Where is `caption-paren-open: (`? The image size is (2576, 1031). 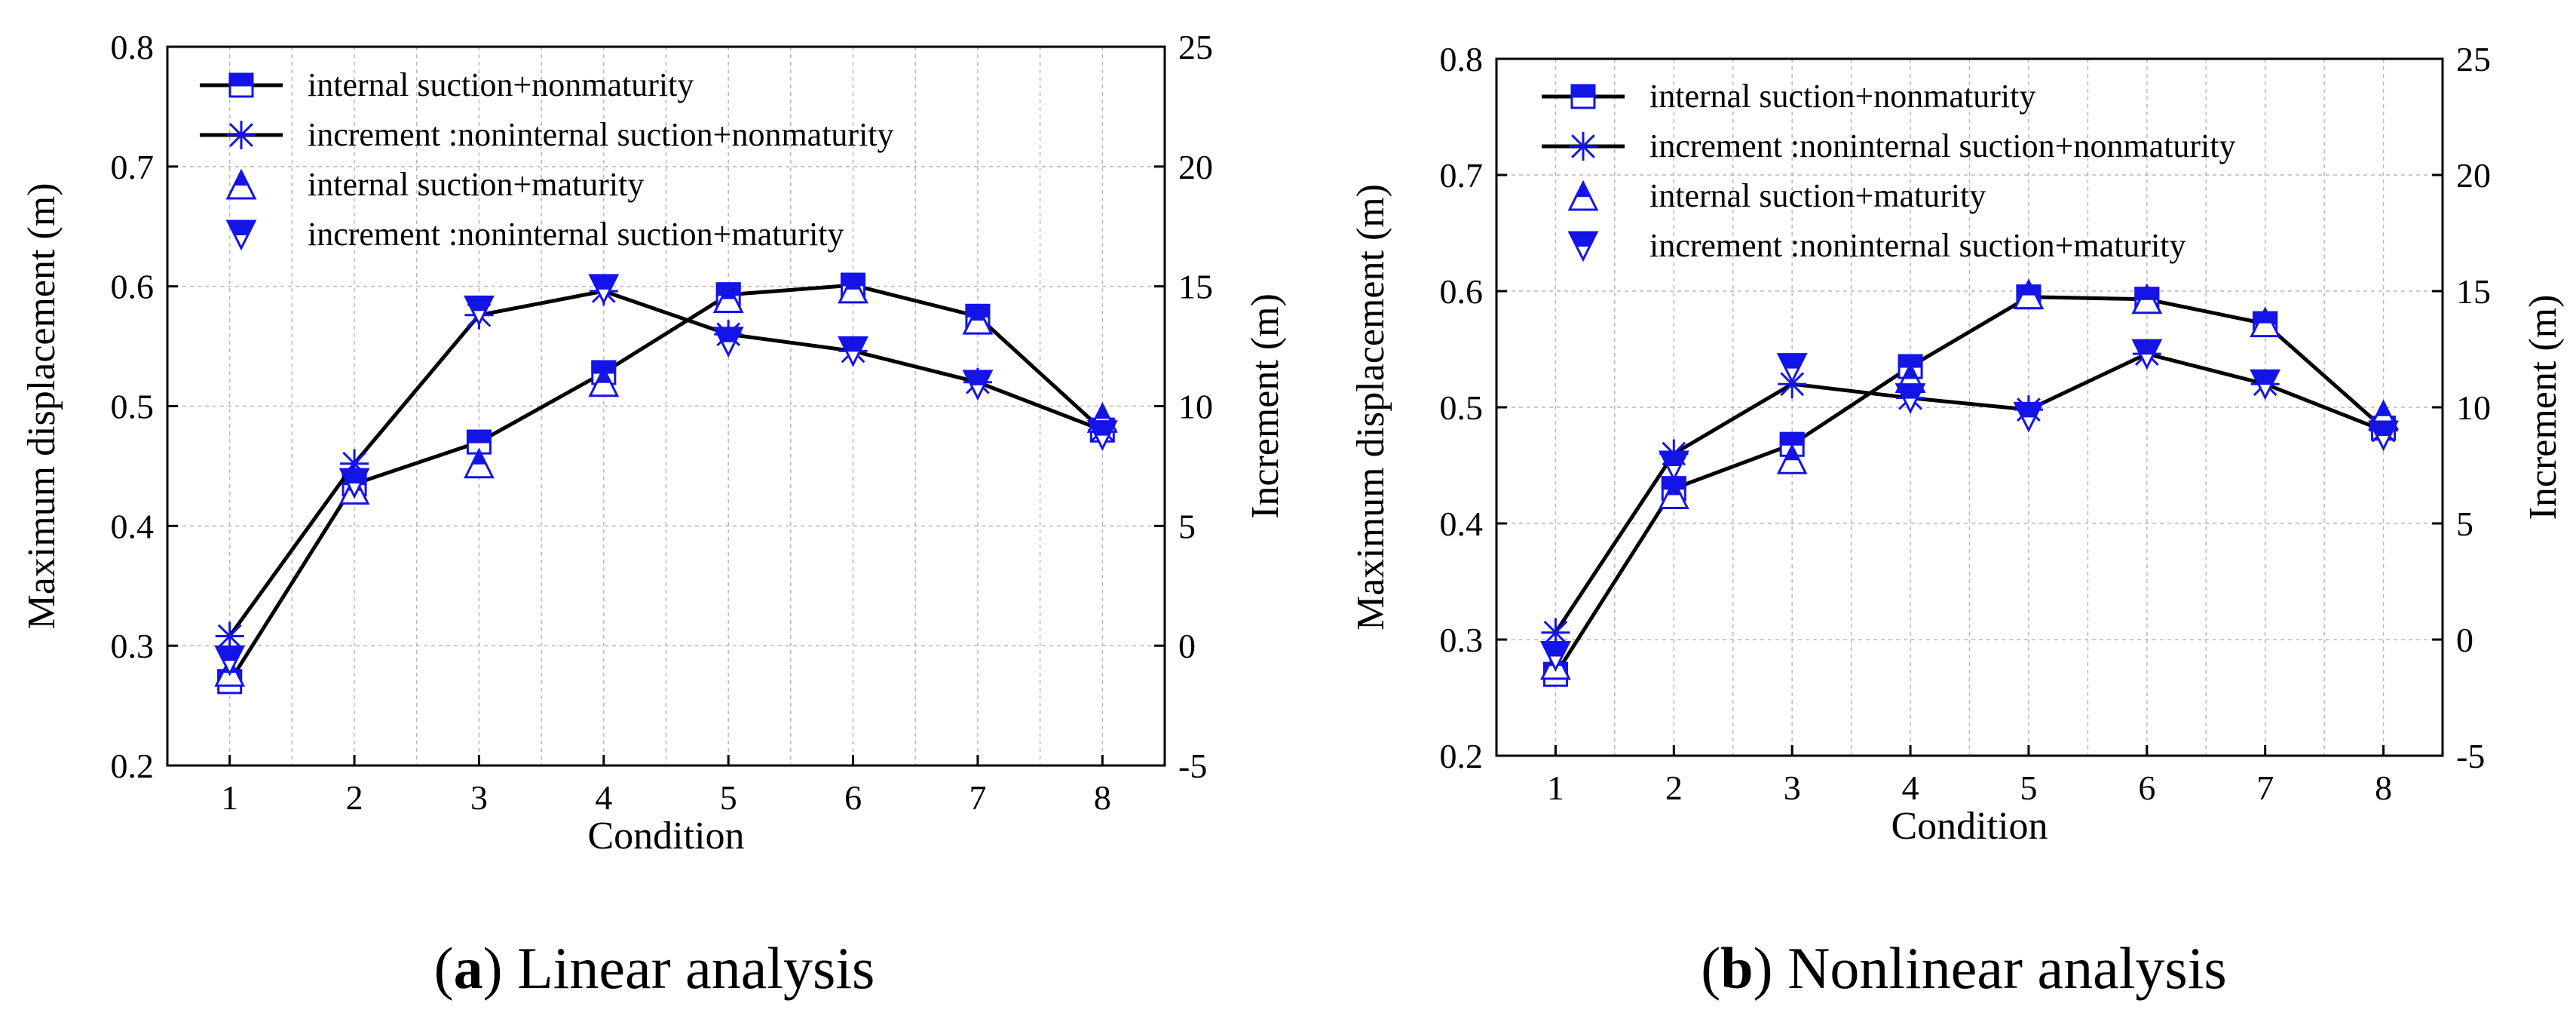
caption-paren-open: ( is located at coordinates (1710, 968).